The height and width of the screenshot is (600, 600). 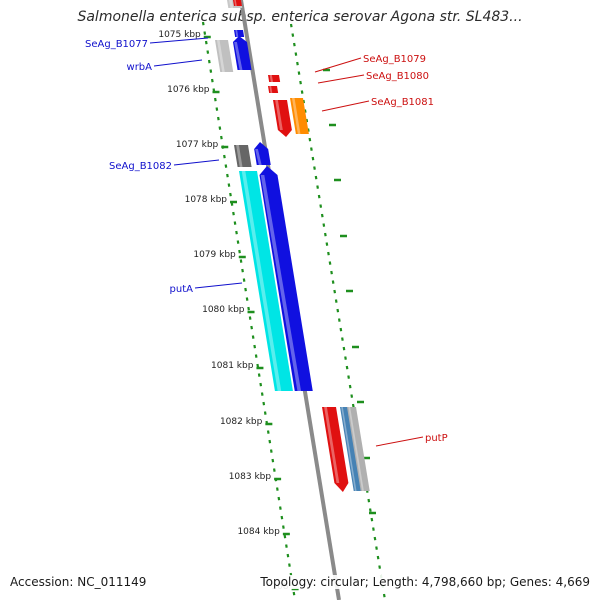 What do you see at coordinates (436, 438) in the screenshot?
I see `gene-label-right: putP` at bounding box center [436, 438].